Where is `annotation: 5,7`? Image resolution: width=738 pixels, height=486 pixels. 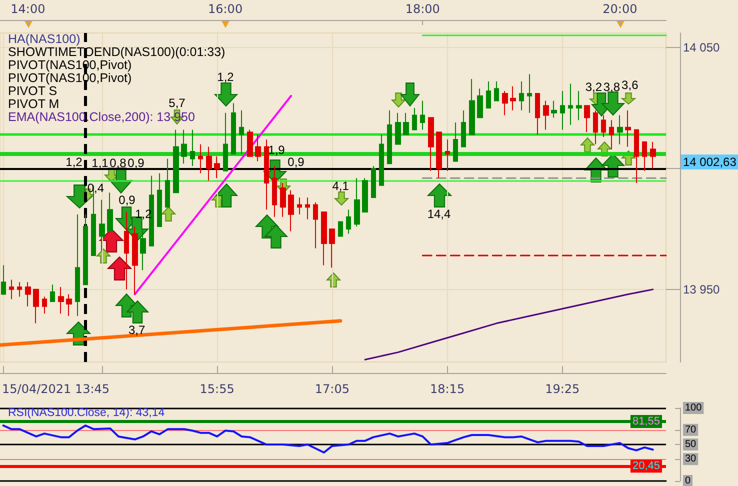
annotation: 5,7 is located at coordinates (177, 103).